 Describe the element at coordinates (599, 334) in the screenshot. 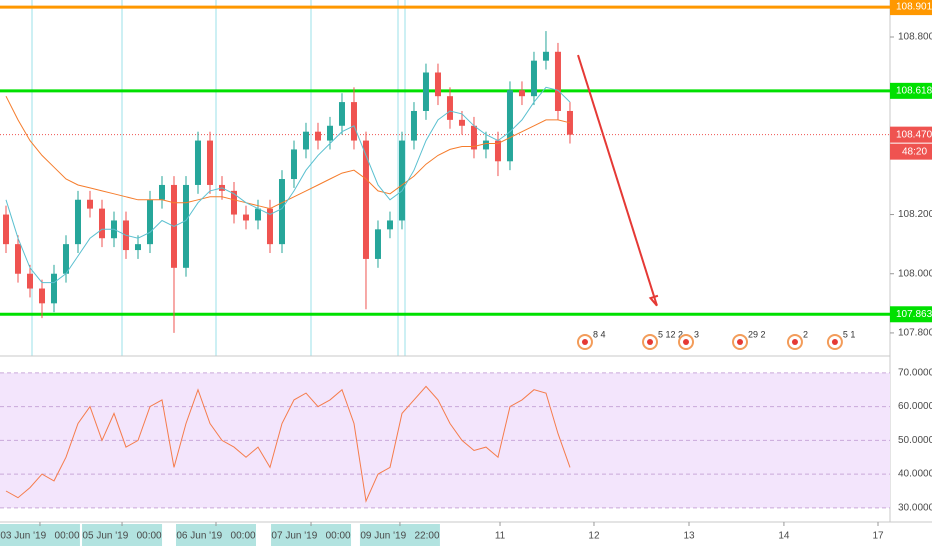

I see `event-label: 8 4` at that location.